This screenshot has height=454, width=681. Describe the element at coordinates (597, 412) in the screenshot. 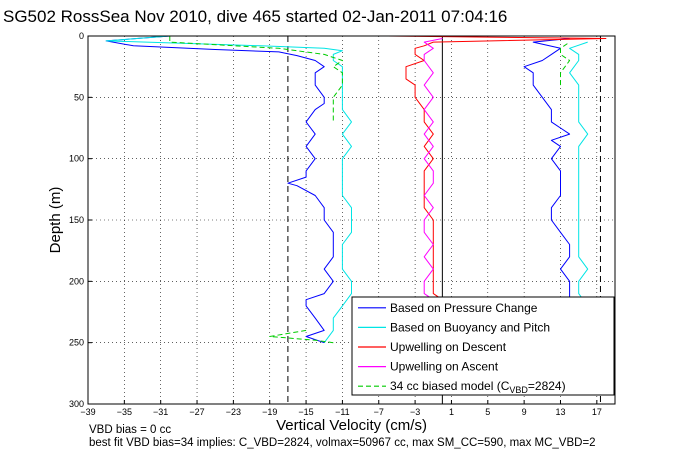

I see `x-tick-label: 17` at that location.